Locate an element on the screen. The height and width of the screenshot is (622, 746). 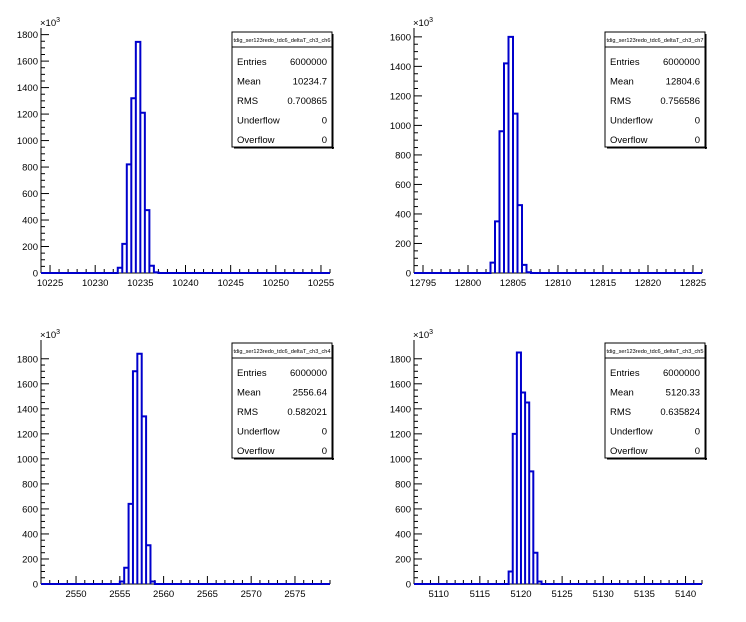
x-tick-label: 12795 is located at coordinates (423, 283).